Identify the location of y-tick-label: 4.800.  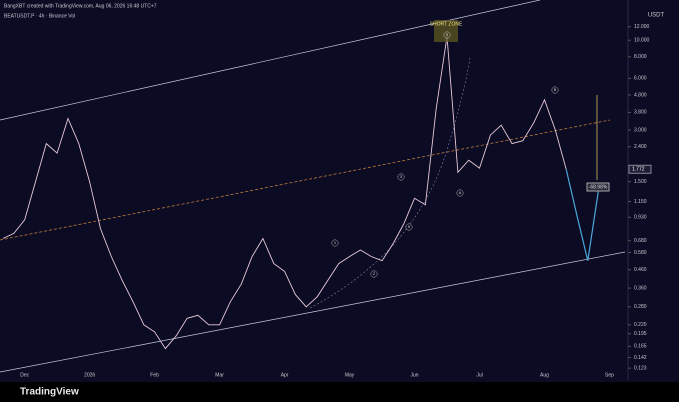
(640, 95).